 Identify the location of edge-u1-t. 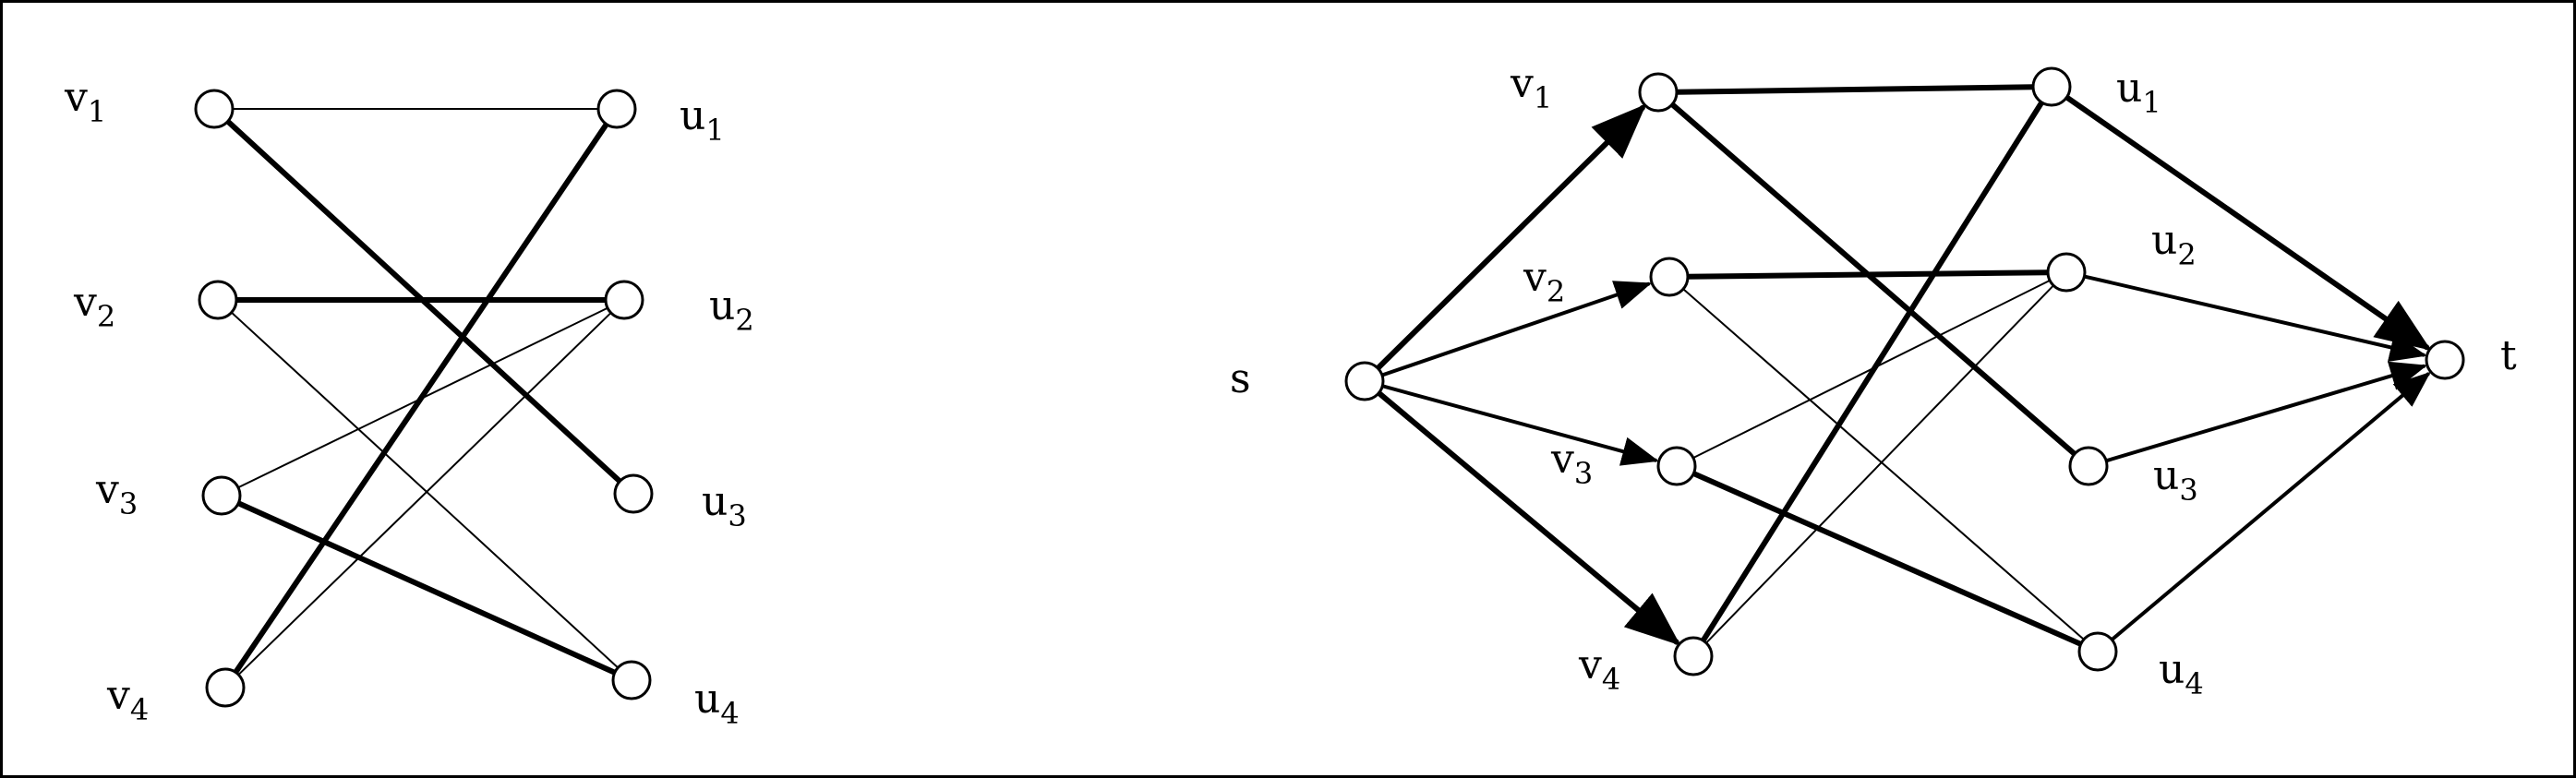
(2248, 223).